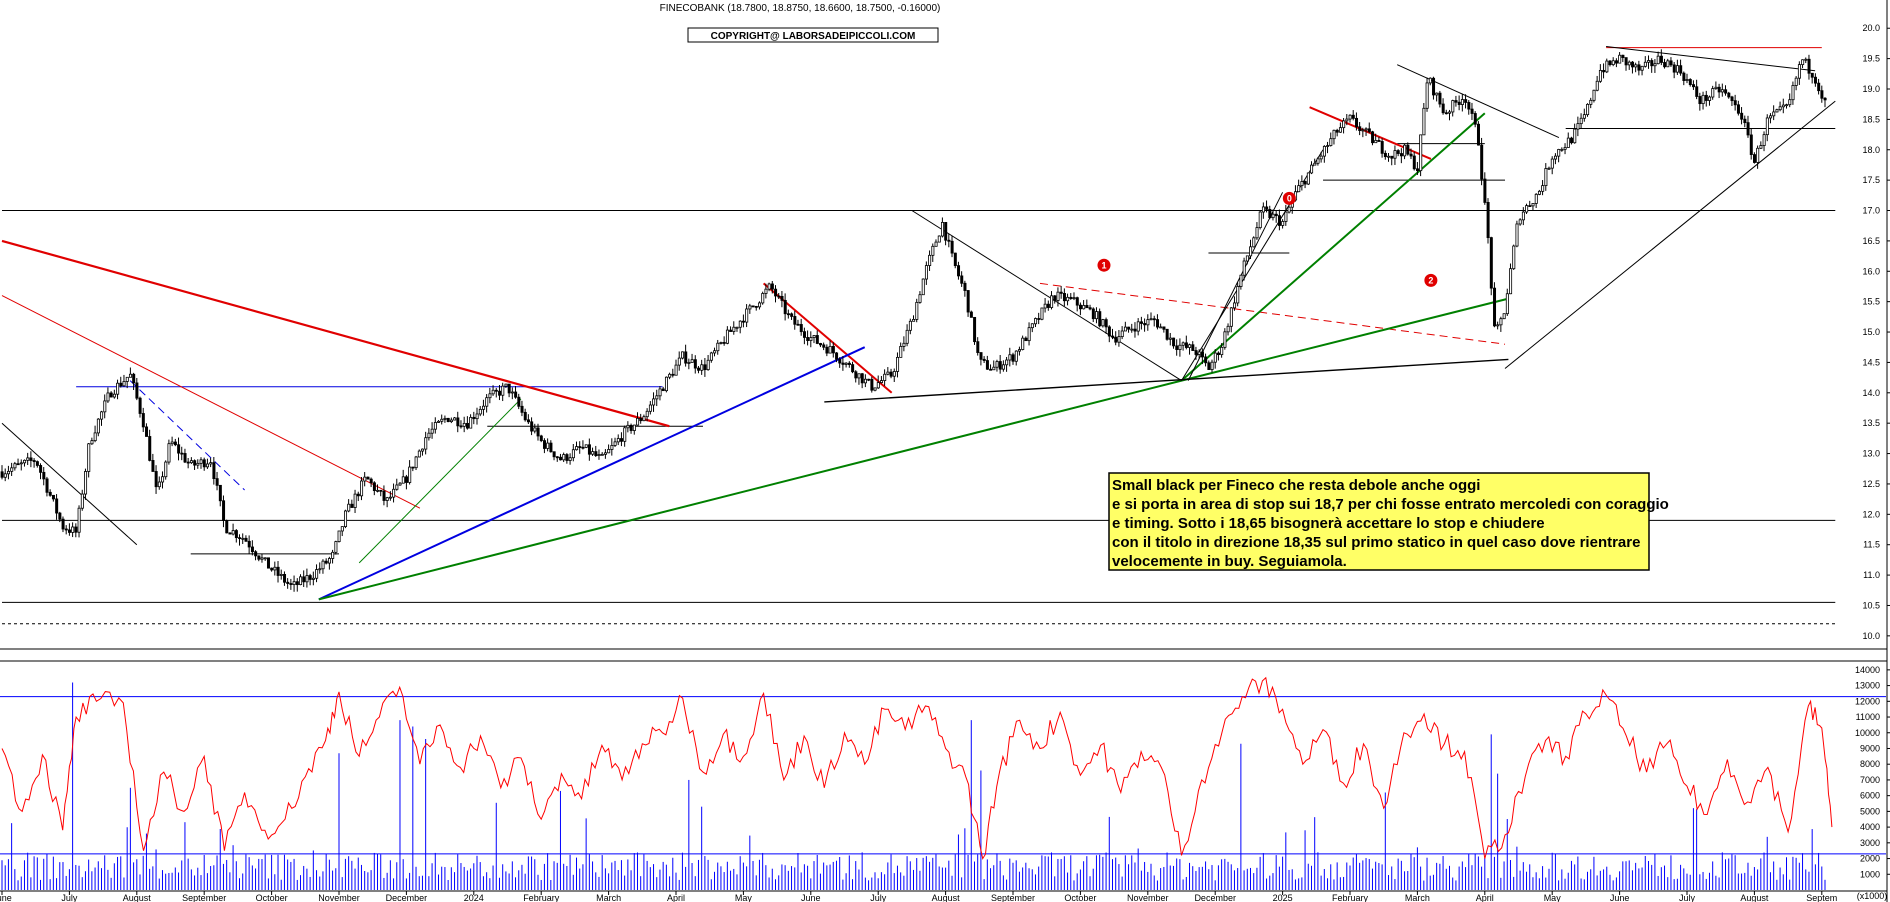  What do you see at coordinates (1871, 271) in the screenshot?
I see `price-tick-label: 16.0` at bounding box center [1871, 271].